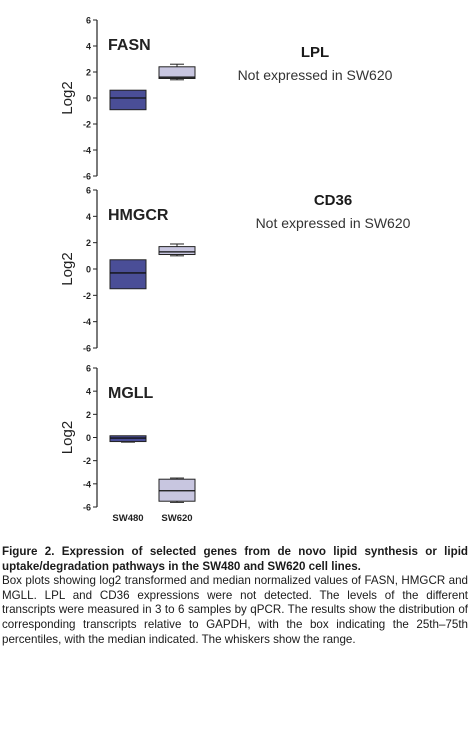 Image resolution: width=472 pixels, height=733 pixels. I want to click on panel-label: HMGCR, so click(138, 215).